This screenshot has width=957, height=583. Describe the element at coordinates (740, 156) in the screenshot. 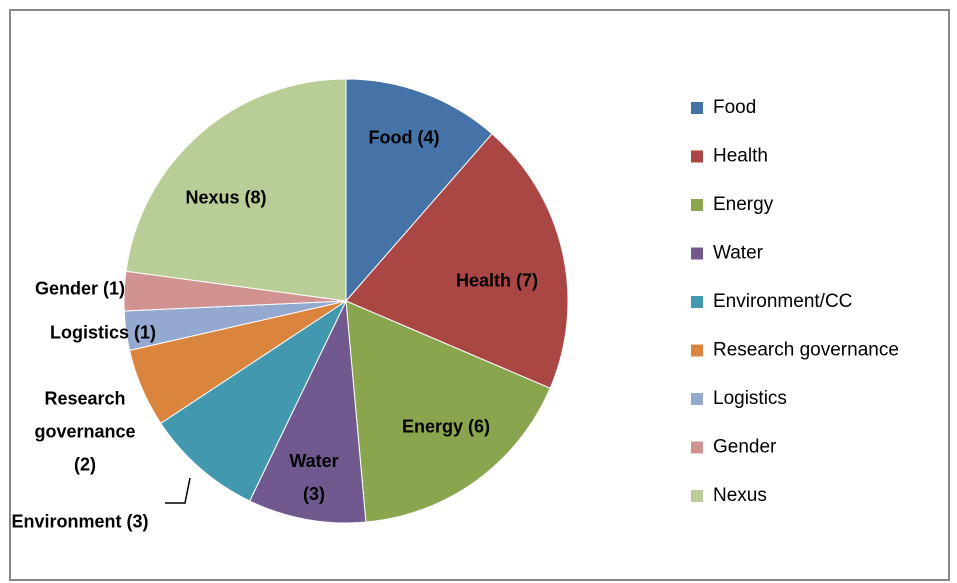

I see `legend-label: Health` at that location.